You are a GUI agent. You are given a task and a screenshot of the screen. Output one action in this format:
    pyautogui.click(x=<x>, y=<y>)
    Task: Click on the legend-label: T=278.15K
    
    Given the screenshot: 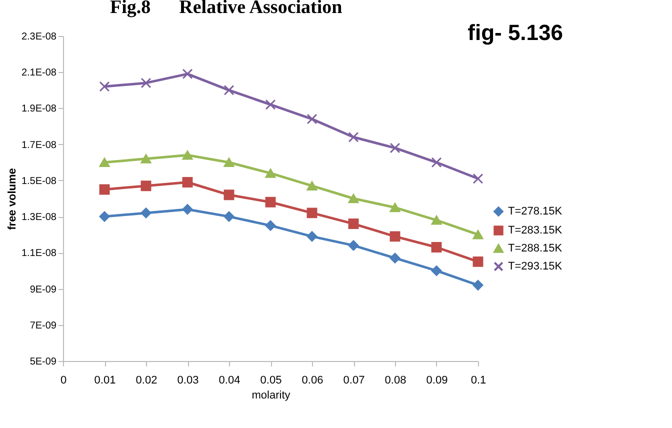 What is the action you would take?
    pyautogui.click(x=535, y=212)
    